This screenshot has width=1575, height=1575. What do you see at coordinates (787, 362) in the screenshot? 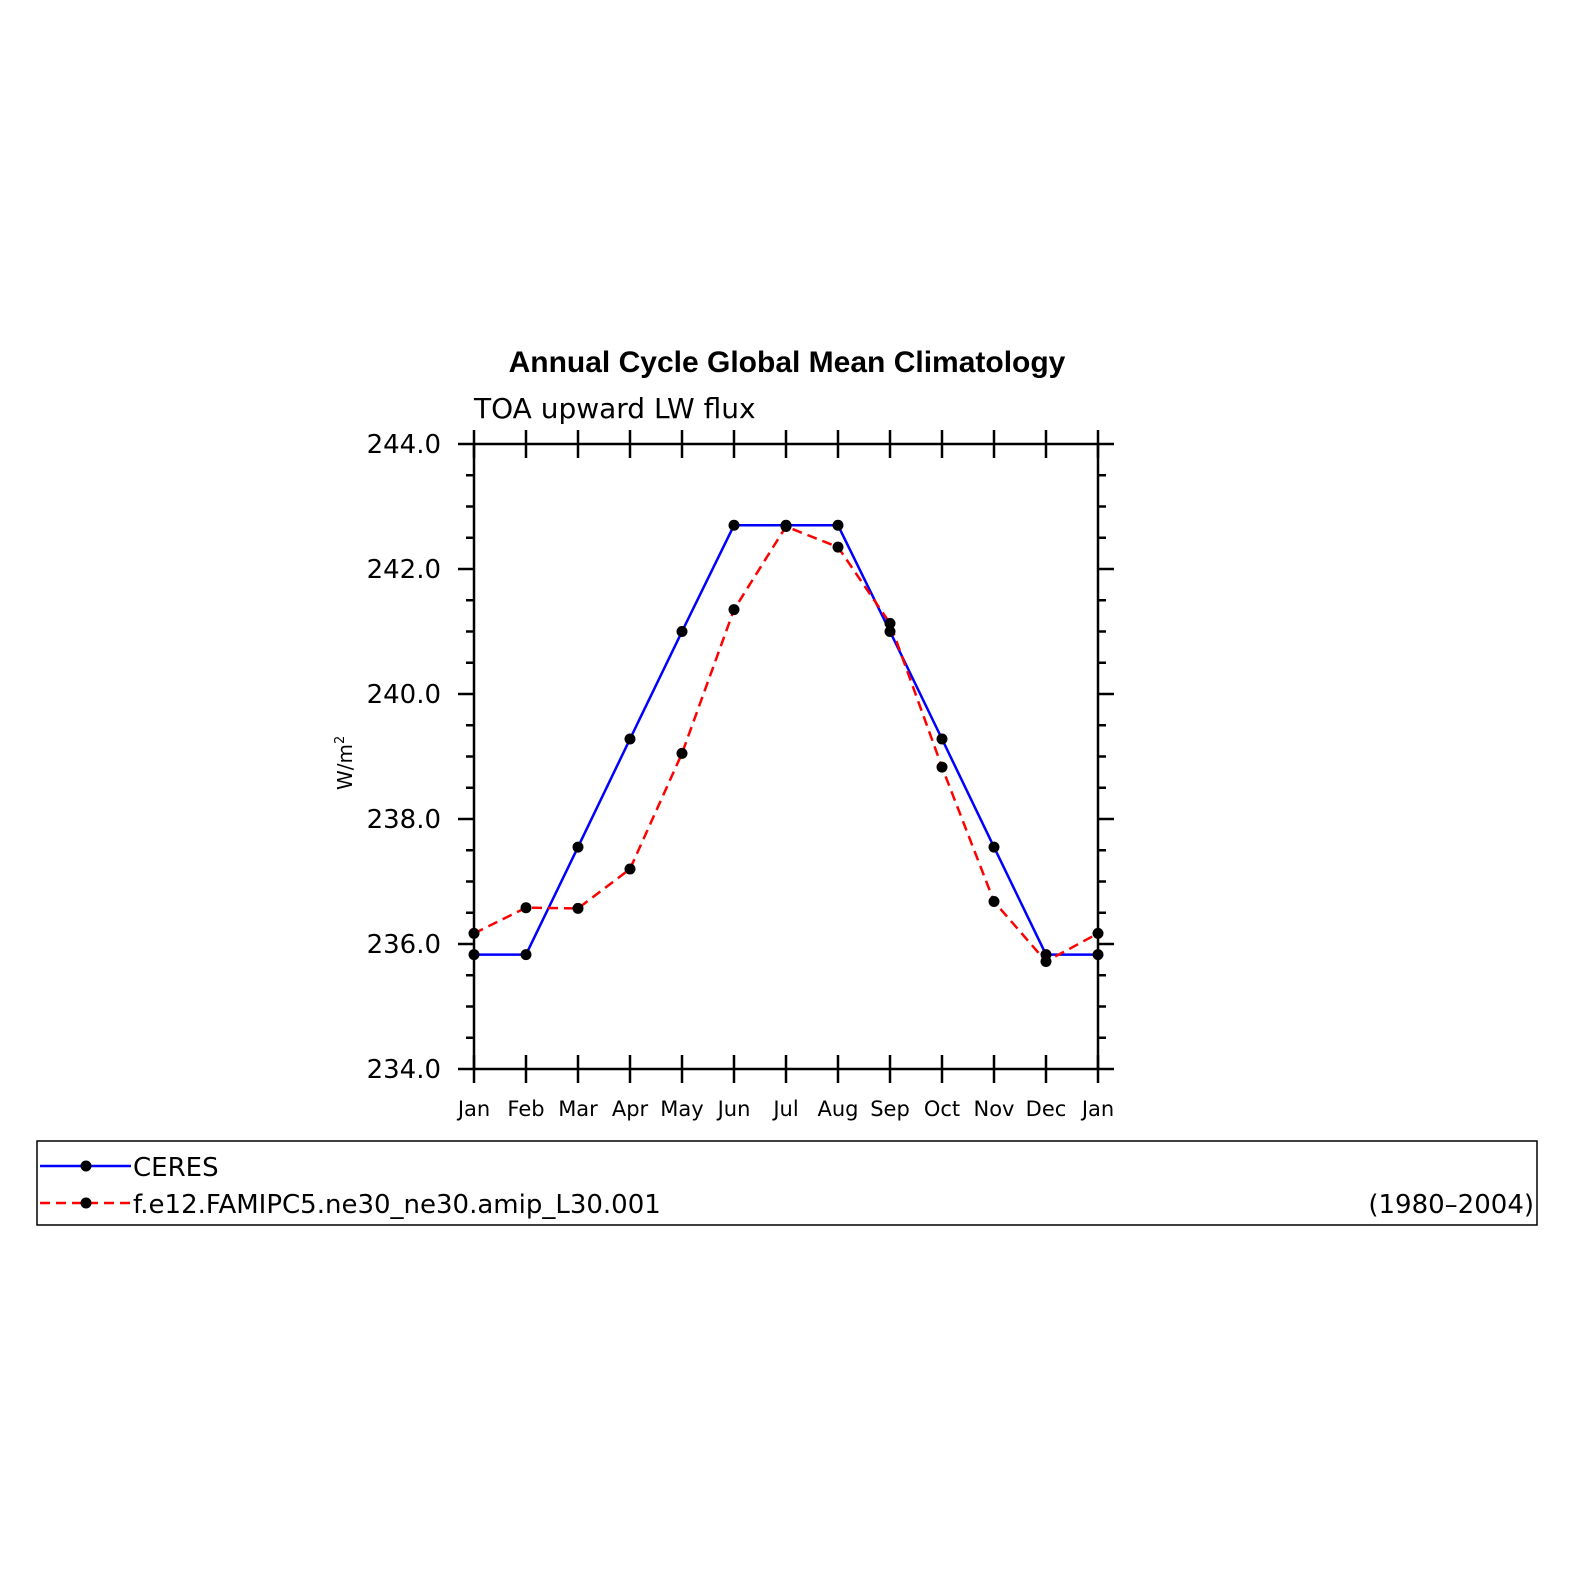
I see `chart-title: Annual Cycle Global Mean Climatology` at bounding box center [787, 362].